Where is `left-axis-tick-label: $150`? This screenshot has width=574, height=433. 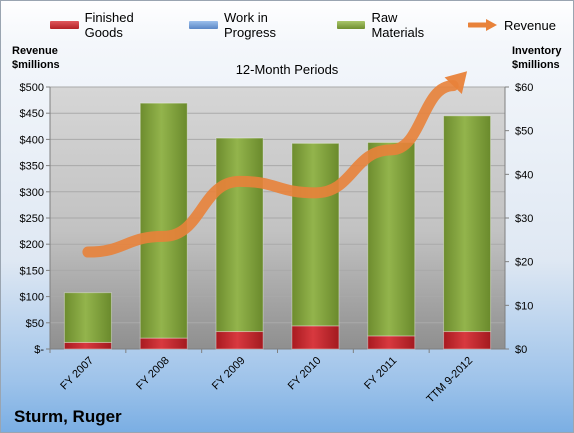 left-axis-tick-label: $150 is located at coordinates (32, 271).